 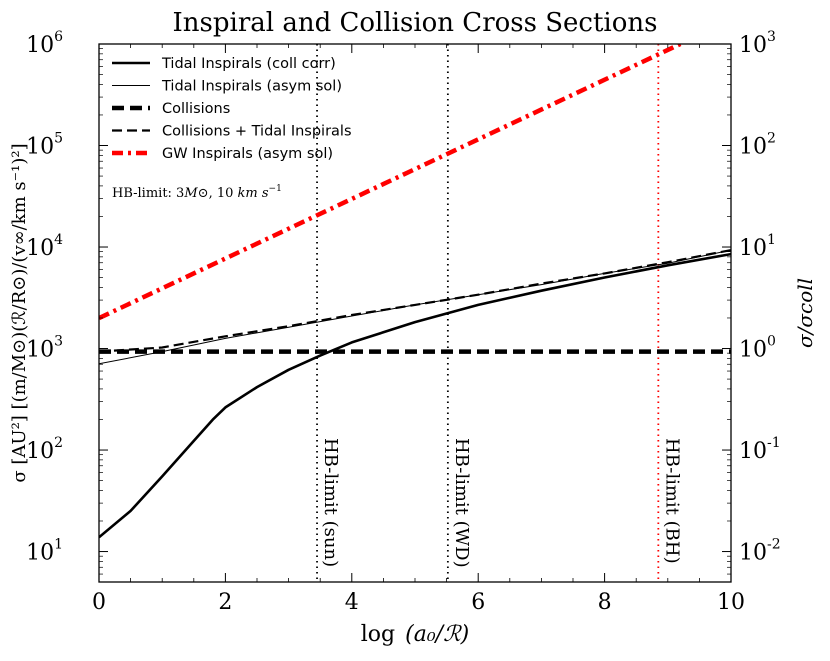 I want to click on legend-label: Tidal Inspirals (asym sol), so click(x=251, y=87).